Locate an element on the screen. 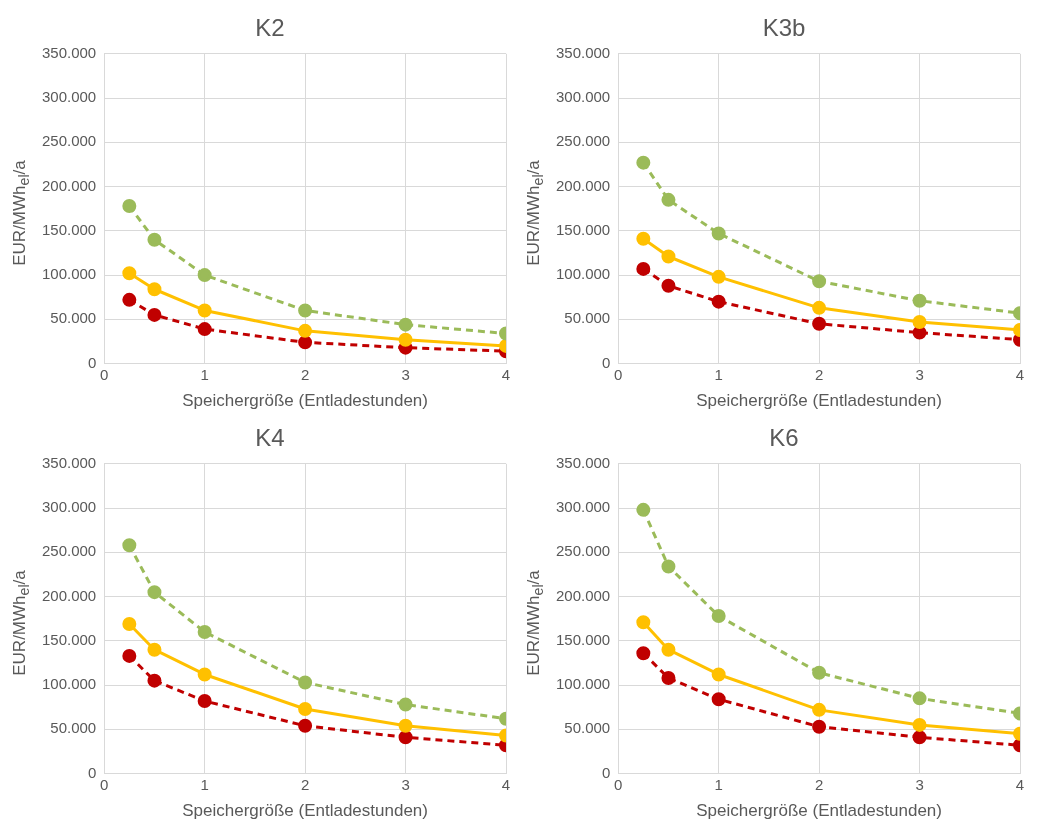 This screenshot has width=1045, height=827. chart-title: K4 is located at coordinates (270, 437).